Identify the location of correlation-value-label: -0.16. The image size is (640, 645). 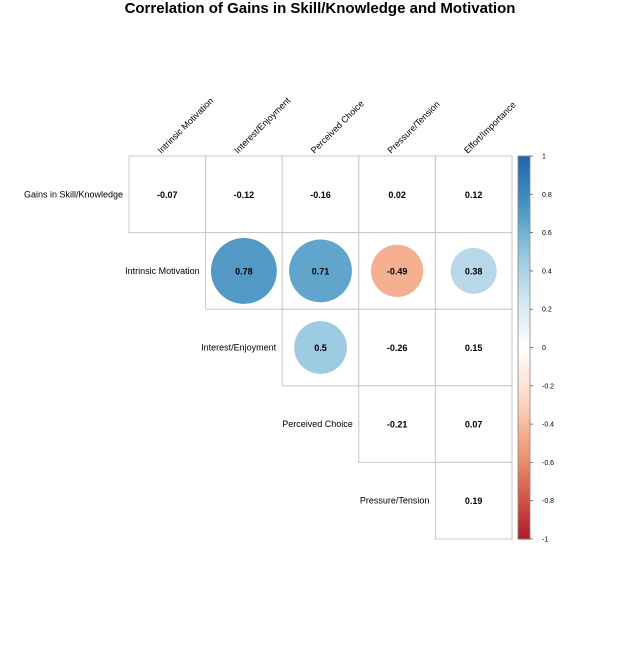
(320, 195).